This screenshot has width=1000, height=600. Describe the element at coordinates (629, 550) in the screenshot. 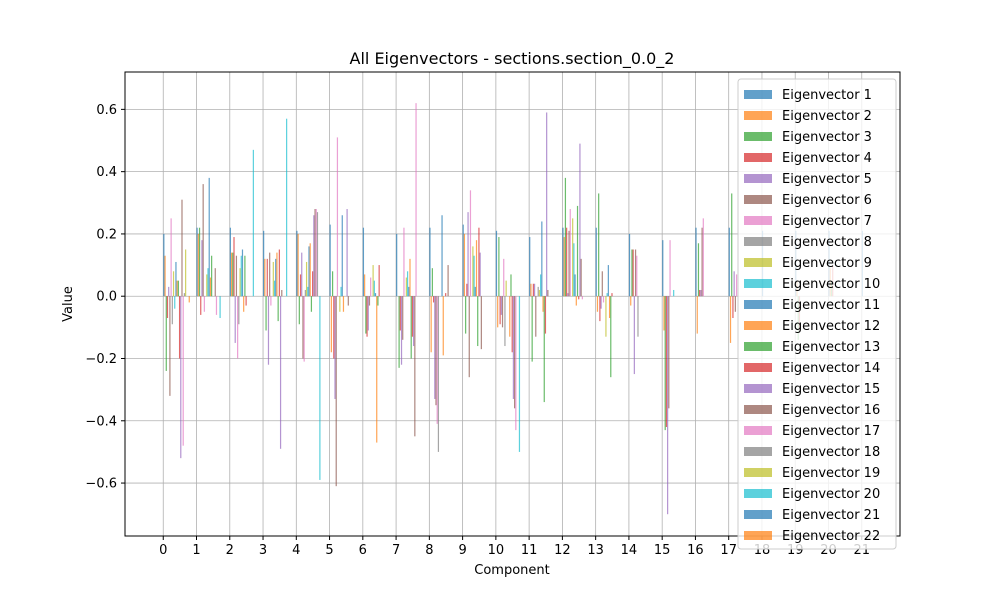

I see `x-tick-label: 14` at that location.